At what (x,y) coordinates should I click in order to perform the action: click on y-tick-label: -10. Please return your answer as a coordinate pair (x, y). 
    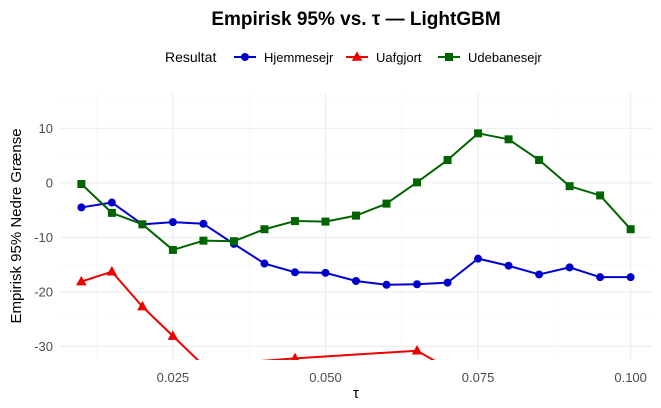
    Looking at the image, I should click on (43, 237).